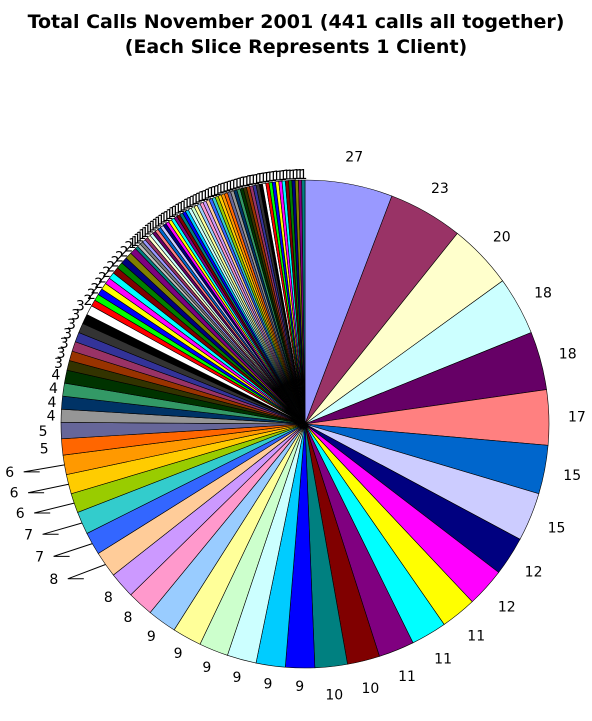  What do you see at coordinates (296, 47) in the screenshot?
I see `chart-subtitle: (Each Slice Represents 1 Client)` at bounding box center [296, 47].